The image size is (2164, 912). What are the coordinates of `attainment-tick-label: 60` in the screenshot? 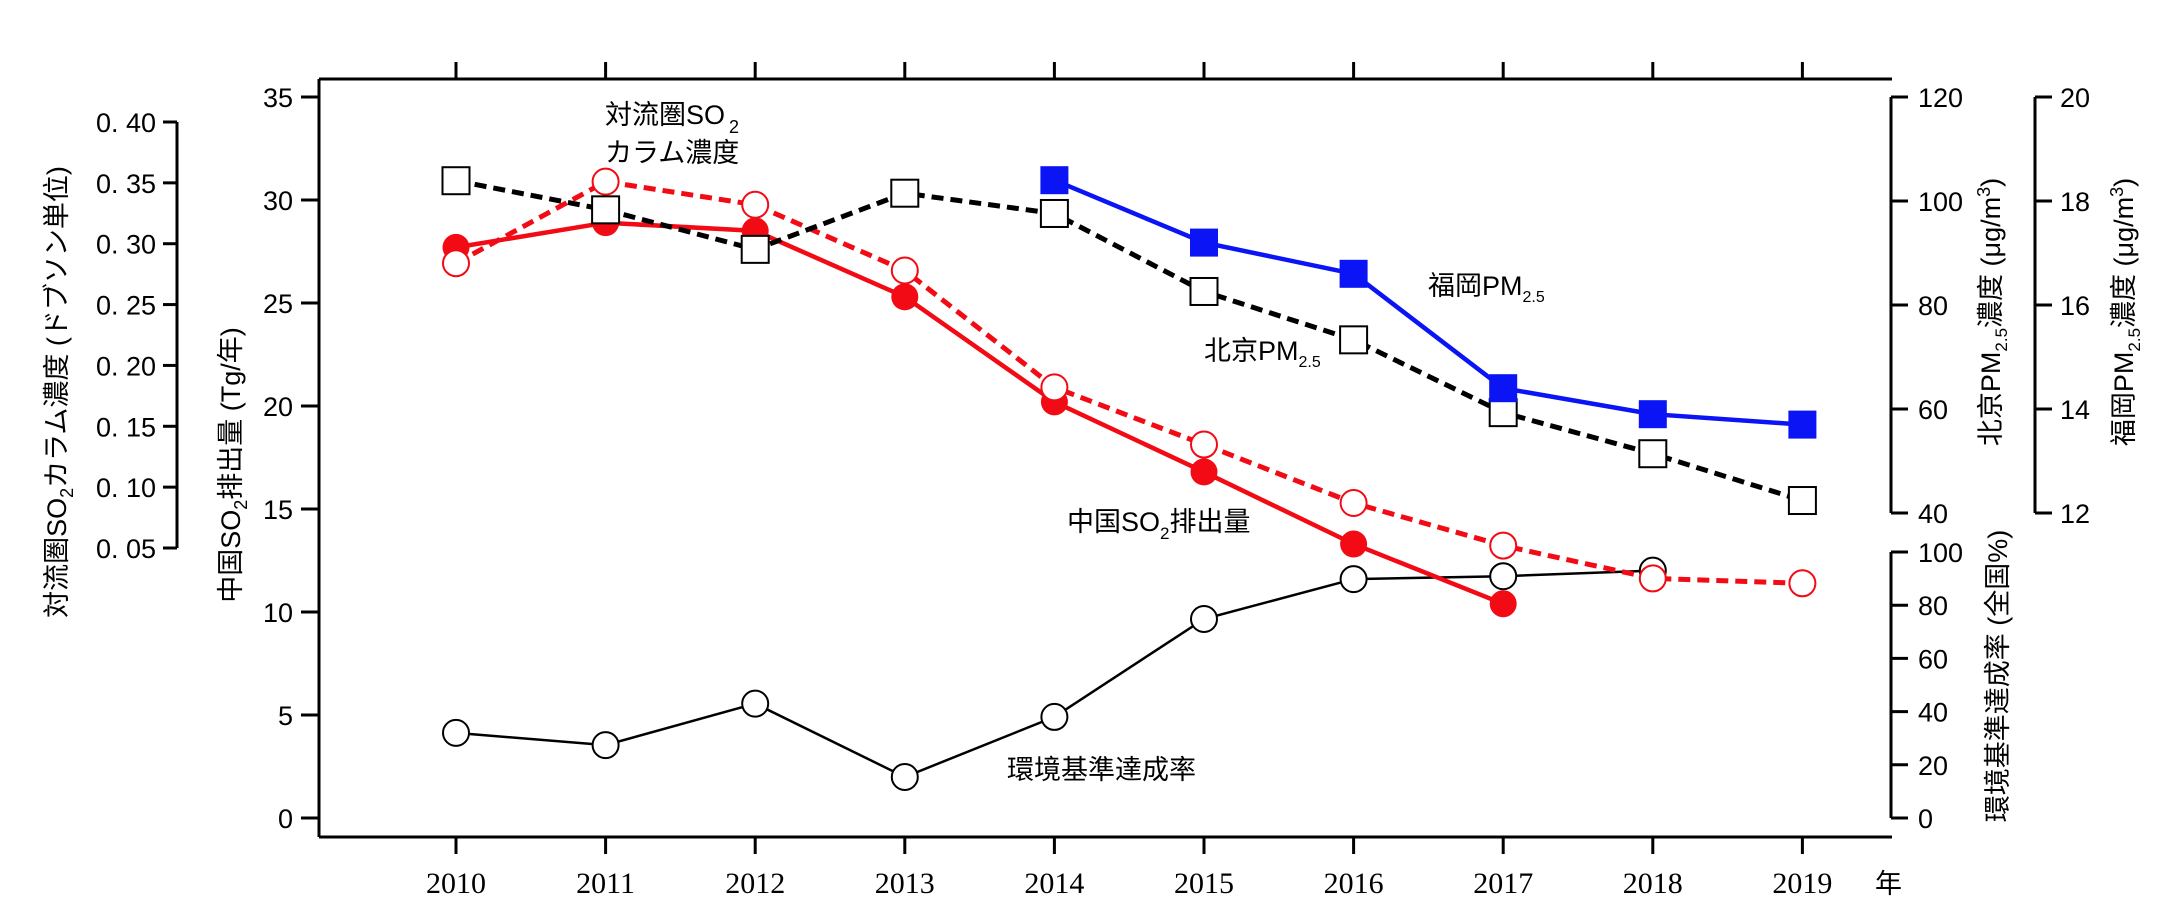 It's located at (1933, 659).